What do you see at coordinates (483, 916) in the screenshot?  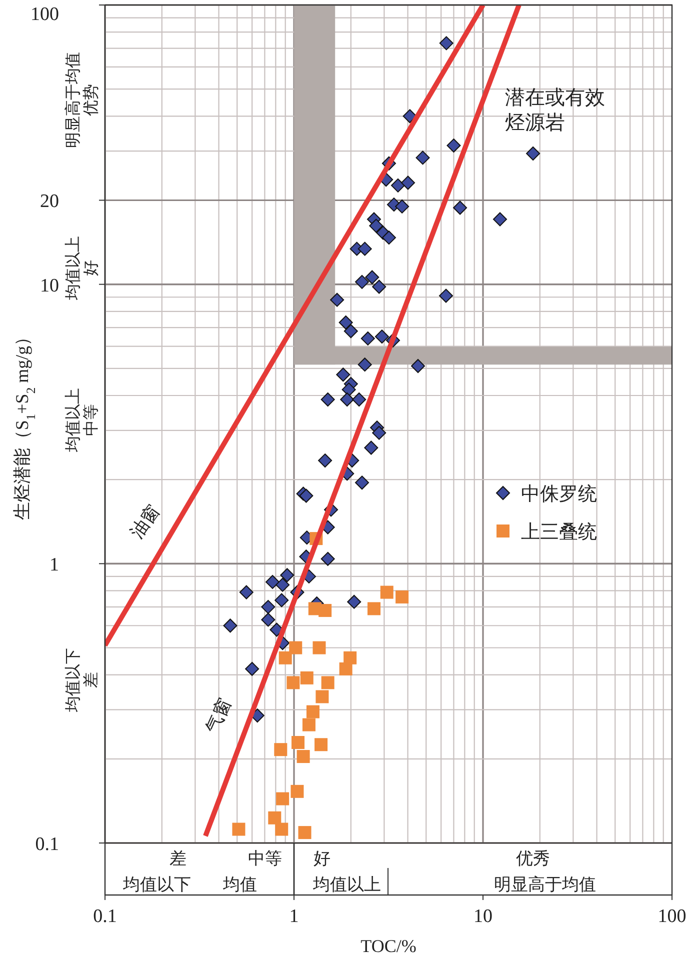 I see `x-tick-label: 10` at bounding box center [483, 916].